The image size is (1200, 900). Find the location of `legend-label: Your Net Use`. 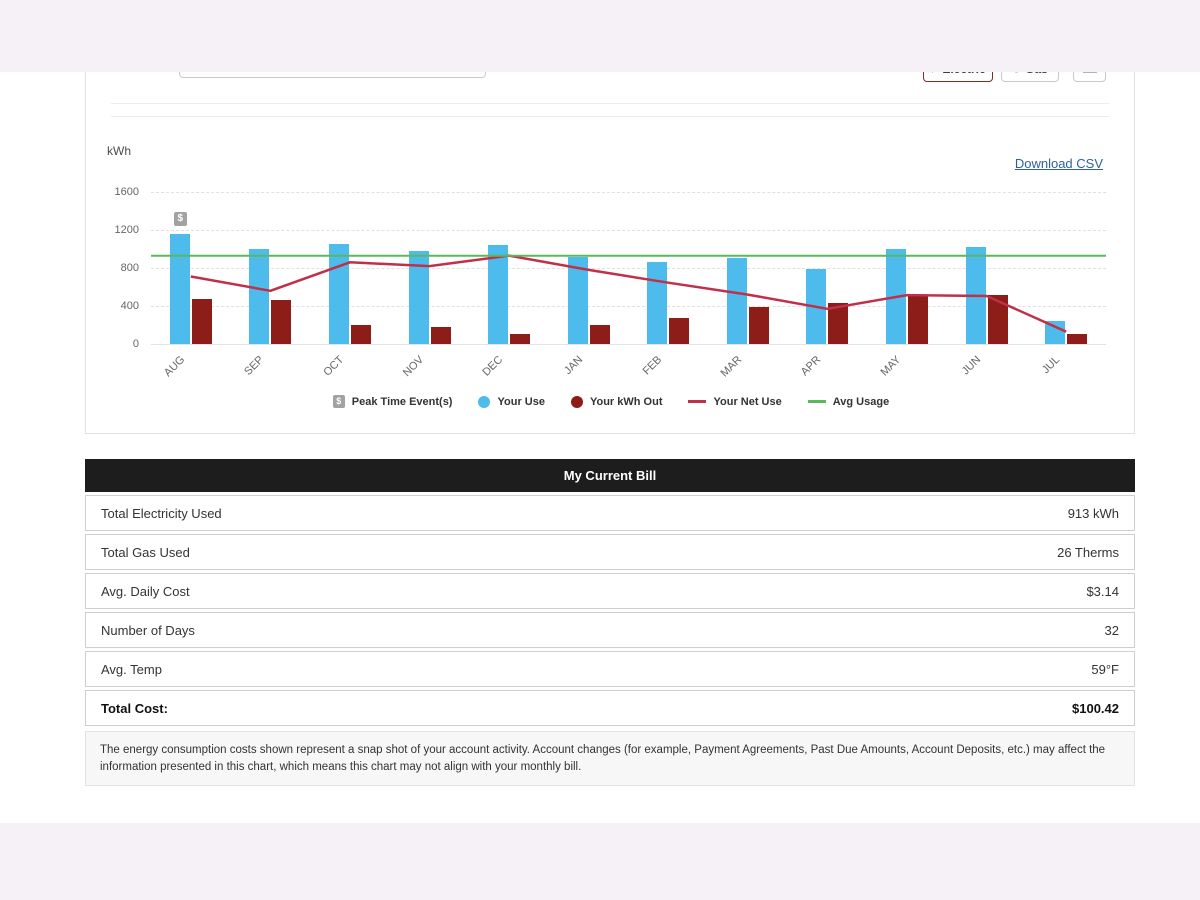

legend-label: Your Net Use is located at coordinates (747, 401).